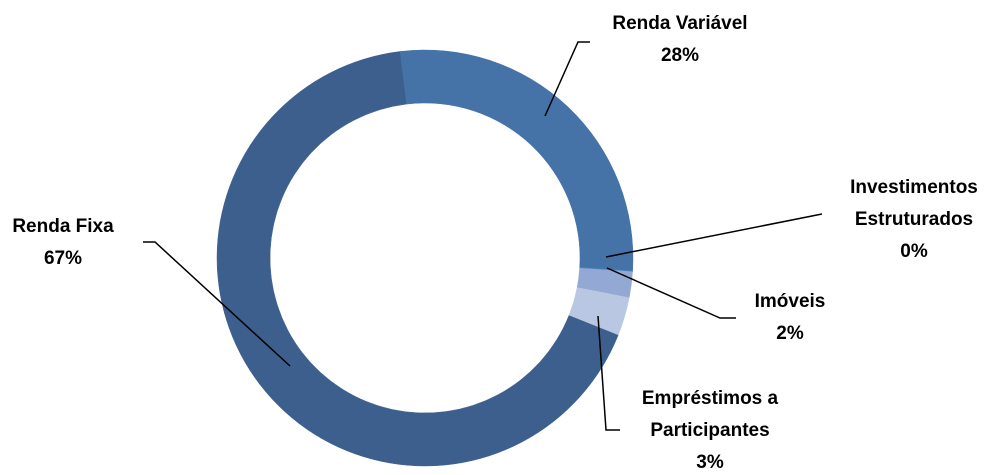 The height and width of the screenshot is (475, 1000). What do you see at coordinates (71, 243) in the screenshot?
I see `slice-label: Renda Fixa 67%` at bounding box center [71, 243].